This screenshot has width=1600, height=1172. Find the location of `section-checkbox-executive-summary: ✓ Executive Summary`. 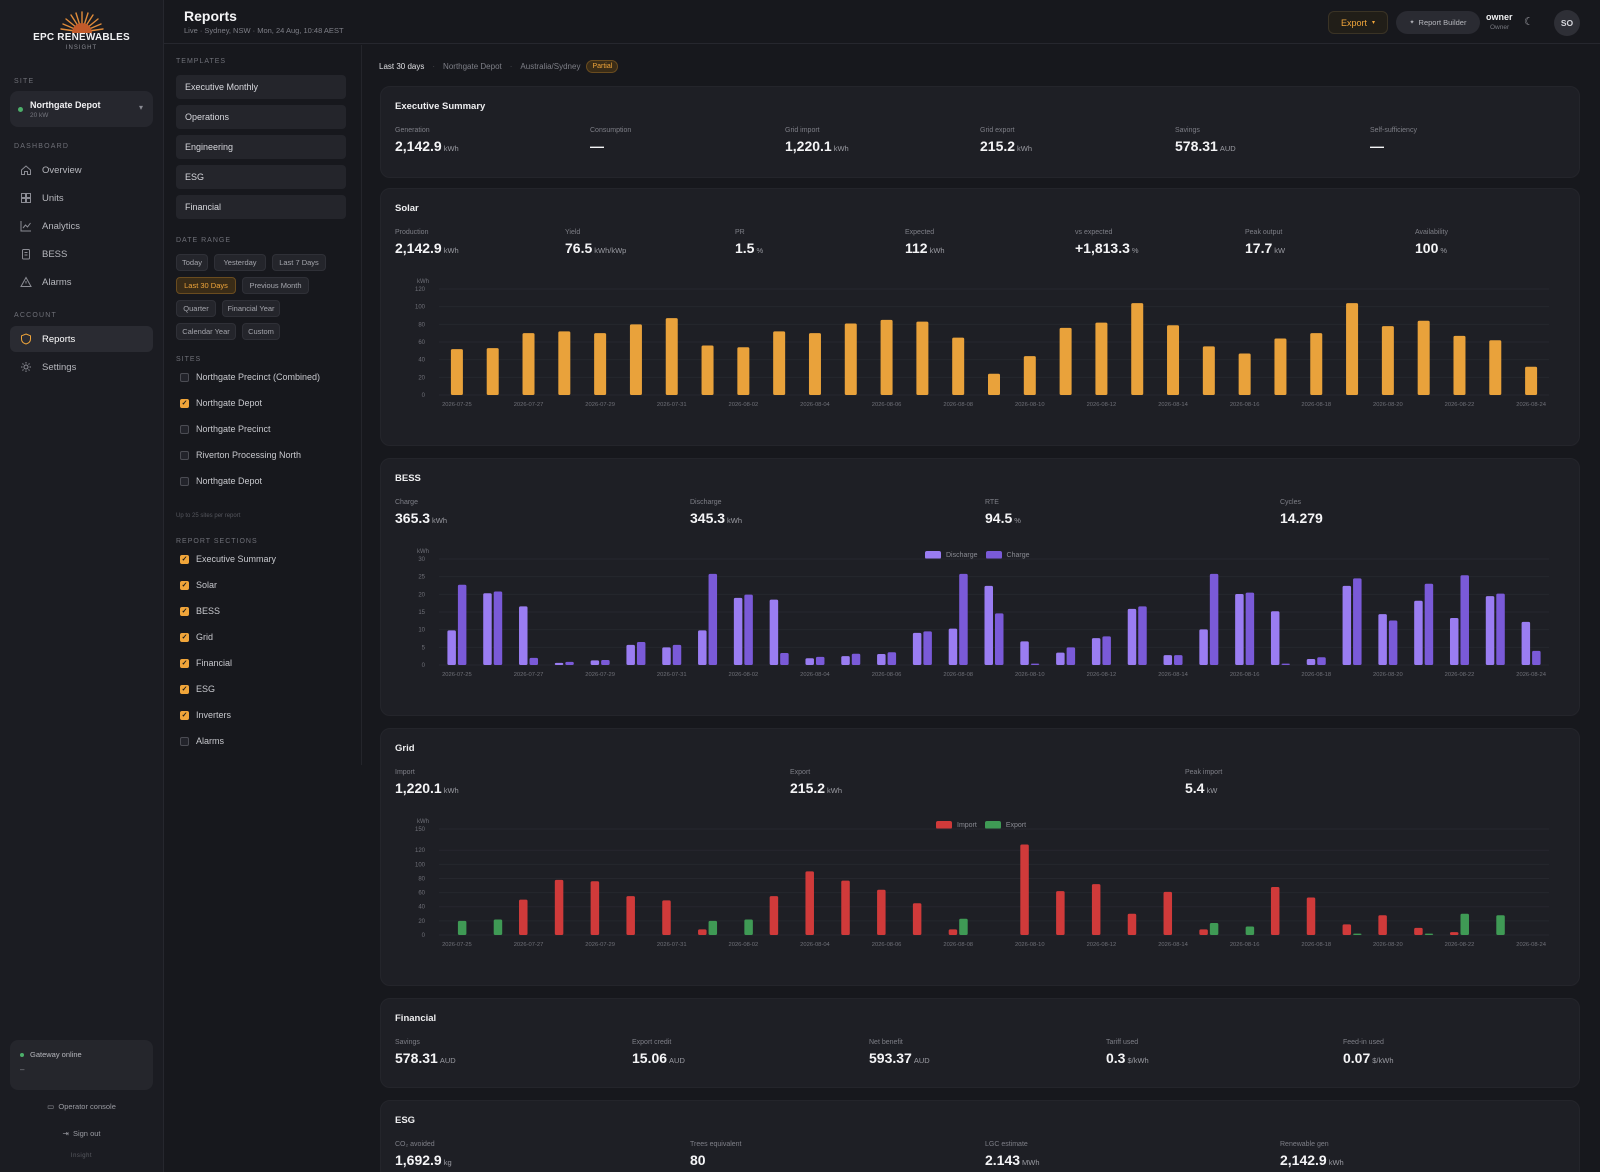

section-checkbox-executive-summary: ✓ Executive Summary is located at coordinates (228, 559).